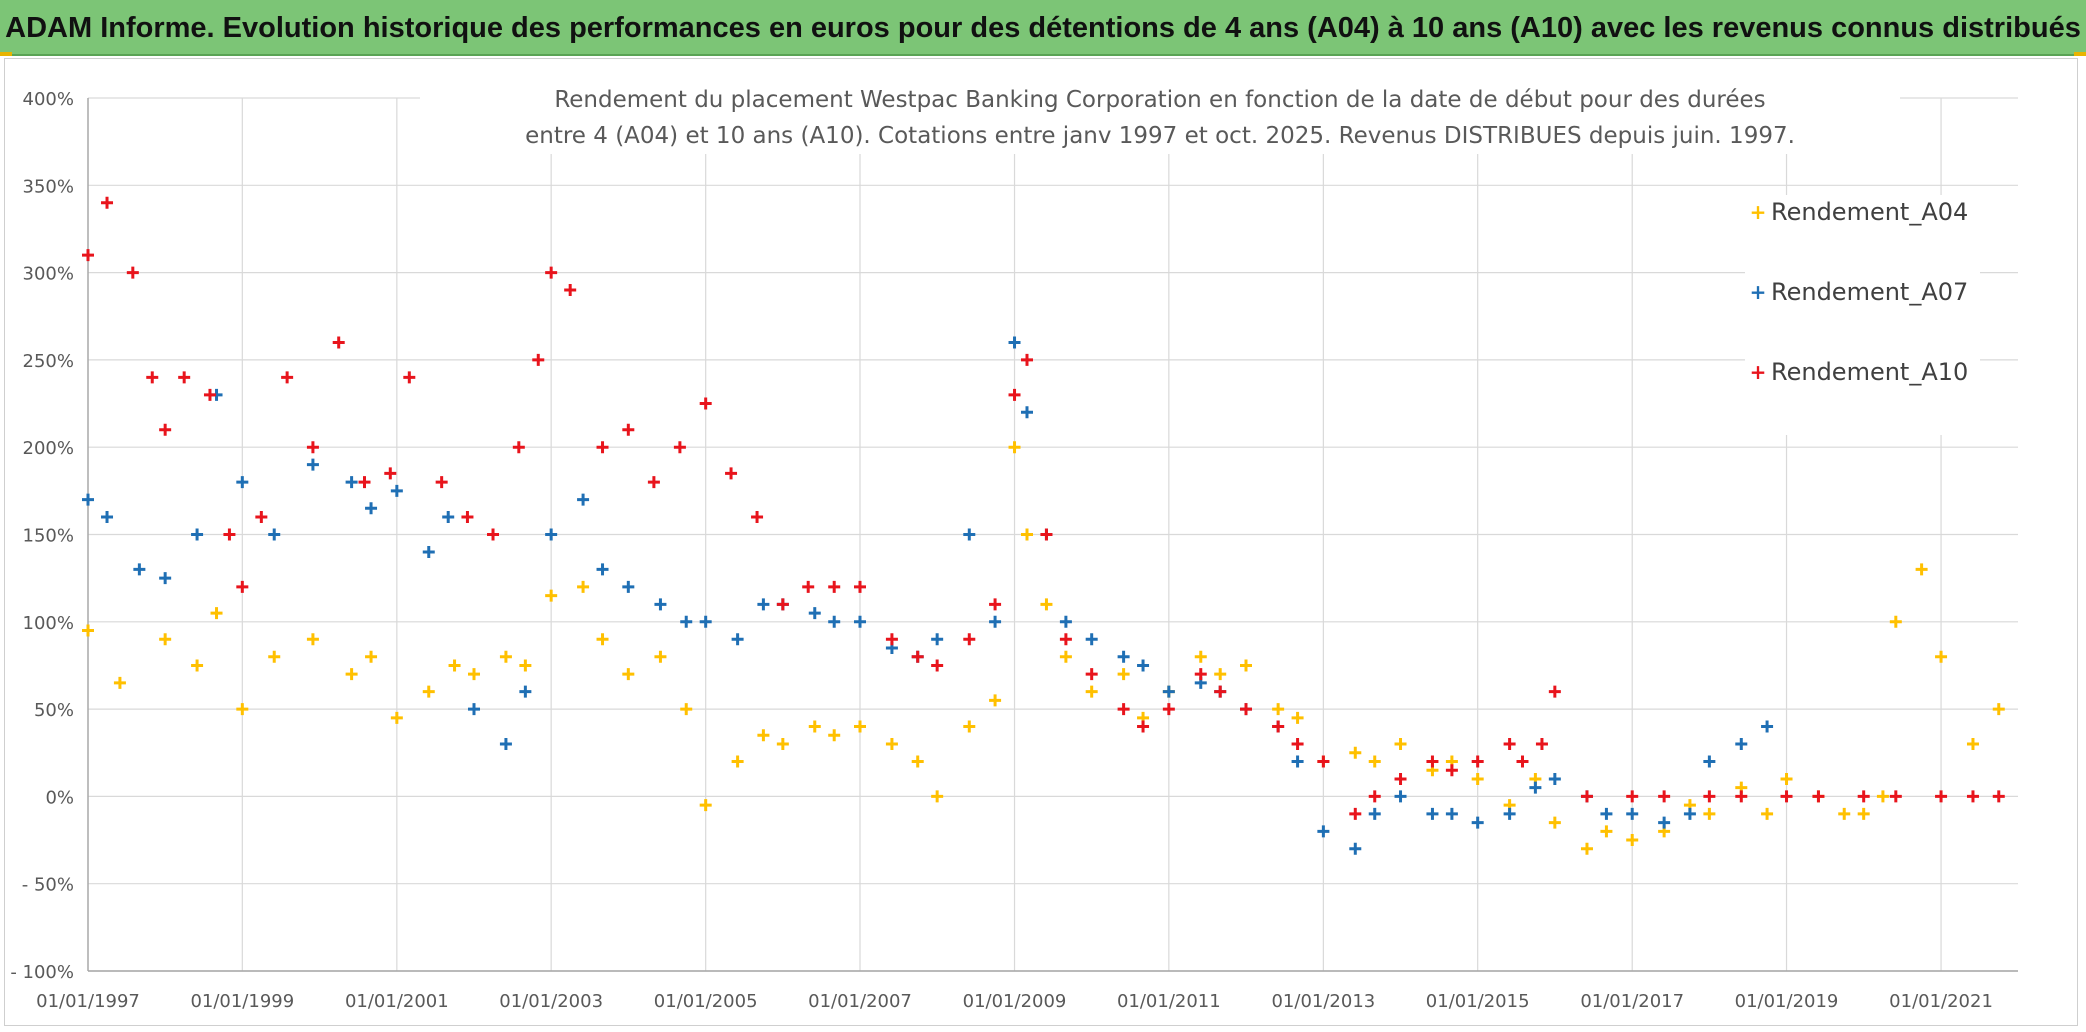 The height and width of the screenshot is (1032, 2086). Describe the element at coordinates (48, 361) in the screenshot. I see `y-tick-label: 250%` at that location.